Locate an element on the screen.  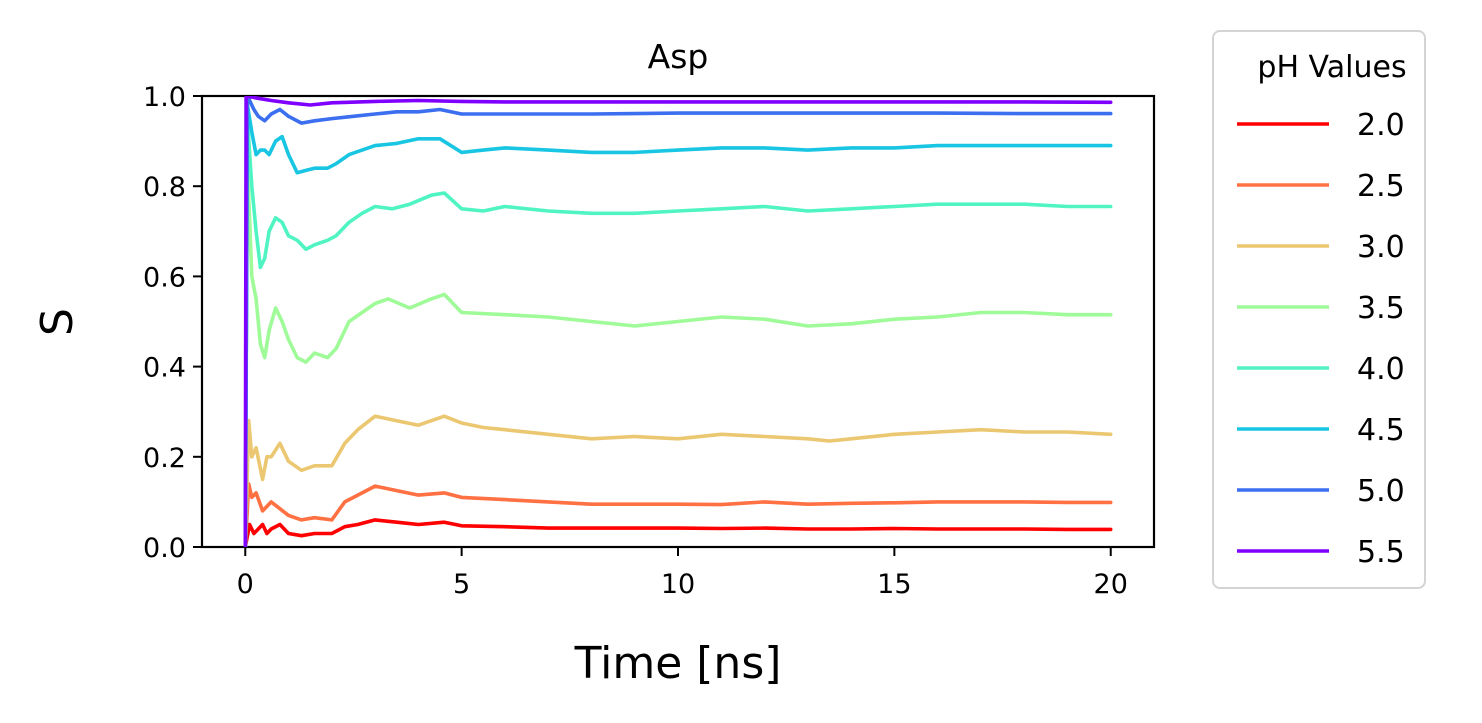
legend-label: 3.0 is located at coordinates (1381, 247).